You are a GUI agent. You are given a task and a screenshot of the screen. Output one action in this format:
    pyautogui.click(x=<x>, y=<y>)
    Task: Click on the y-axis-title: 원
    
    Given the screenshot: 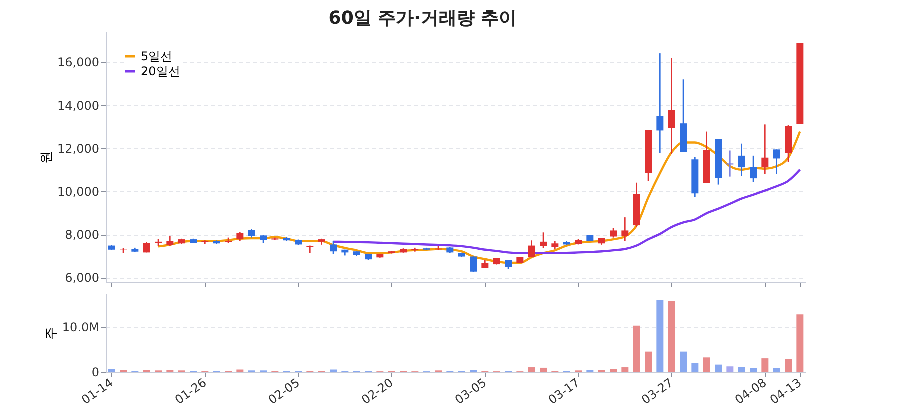 What is the action you would take?
    pyautogui.click(x=47, y=157)
    